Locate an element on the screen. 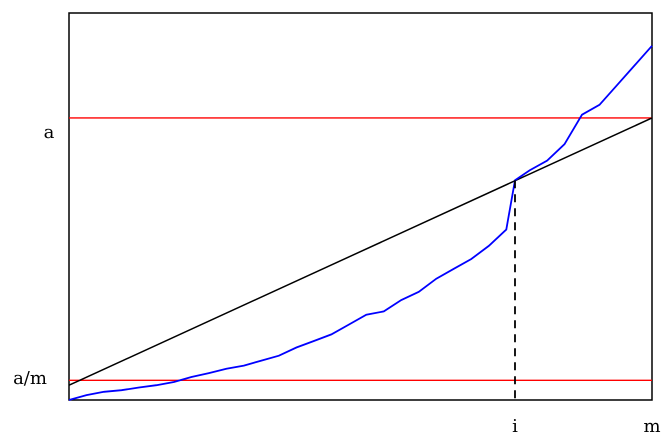 This screenshot has height=438, width=665. x-tick-label-m: m is located at coordinates (651, 426).